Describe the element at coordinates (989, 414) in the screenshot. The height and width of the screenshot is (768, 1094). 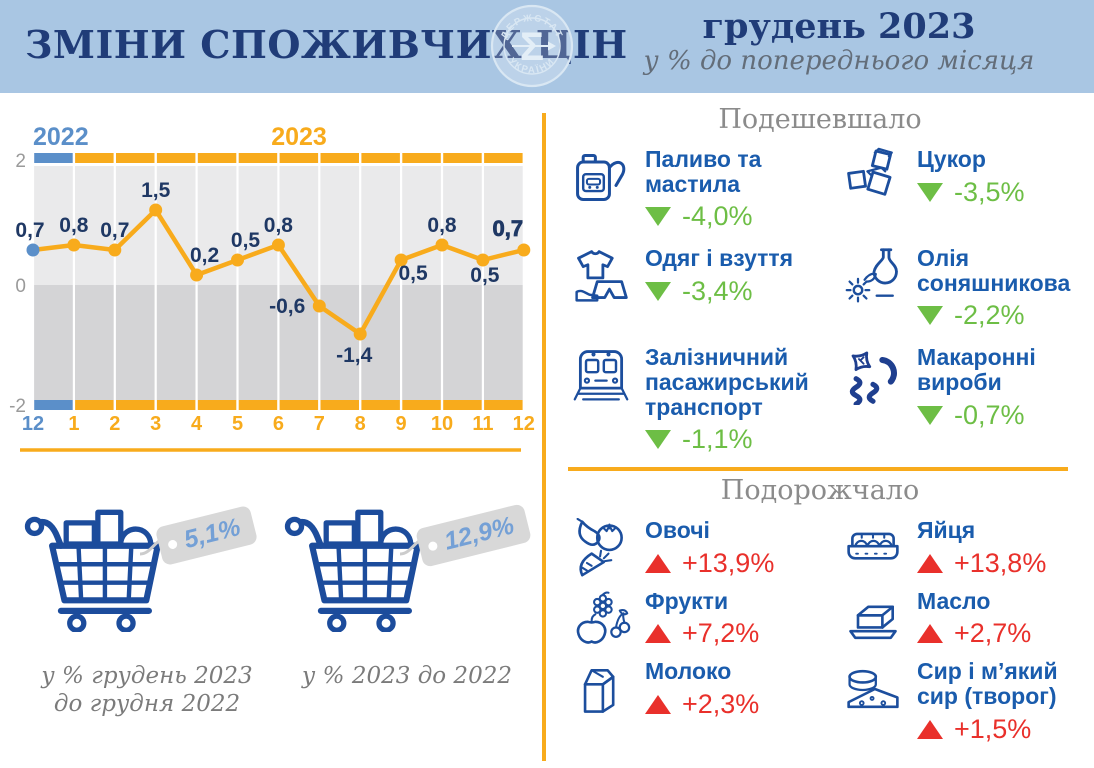
I see `change-value: -0,7%` at that location.